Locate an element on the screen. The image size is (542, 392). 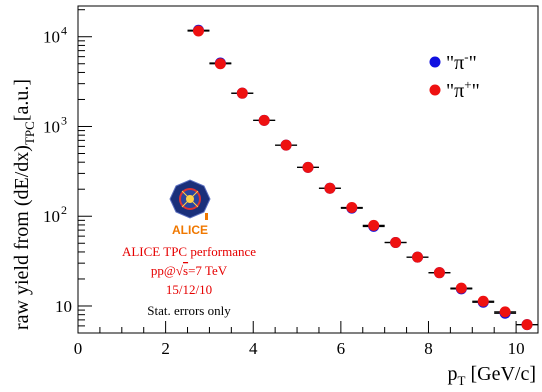
x-tick-label: 4 is located at coordinates (253, 348).